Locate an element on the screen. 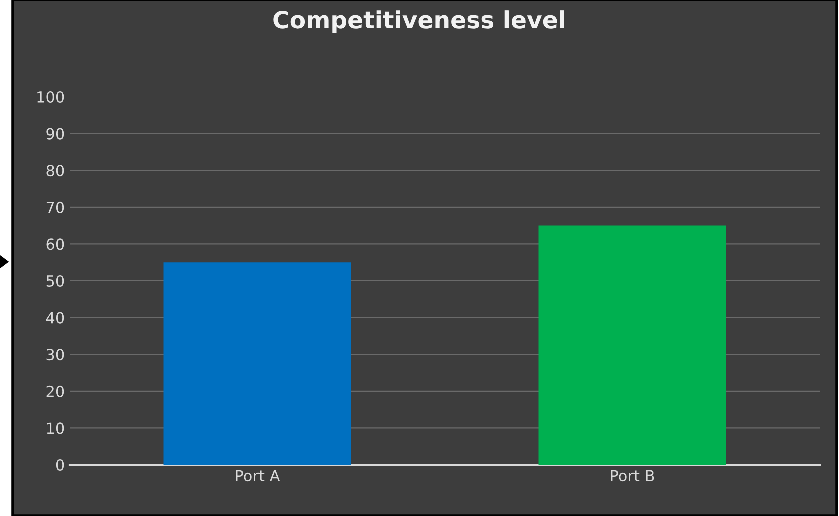 This screenshot has height=516, width=839. chart-title: Competitiveness level is located at coordinates (419, 22).